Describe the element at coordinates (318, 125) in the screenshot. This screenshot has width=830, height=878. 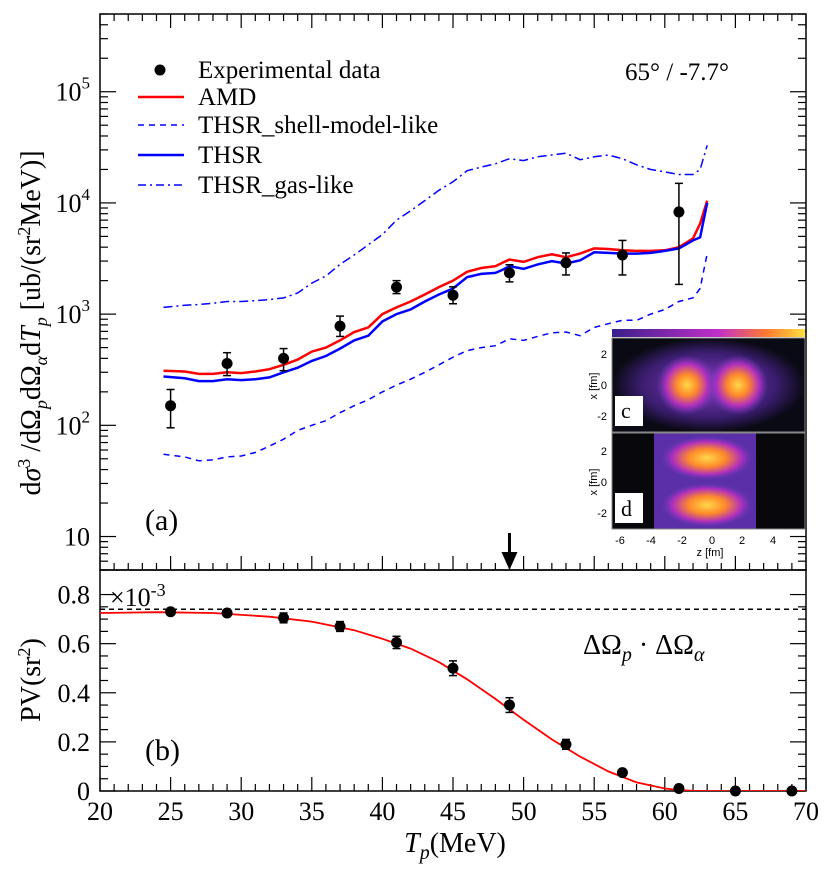
I see `legend-label-shell-model: THSR_shell-model-like` at that location.